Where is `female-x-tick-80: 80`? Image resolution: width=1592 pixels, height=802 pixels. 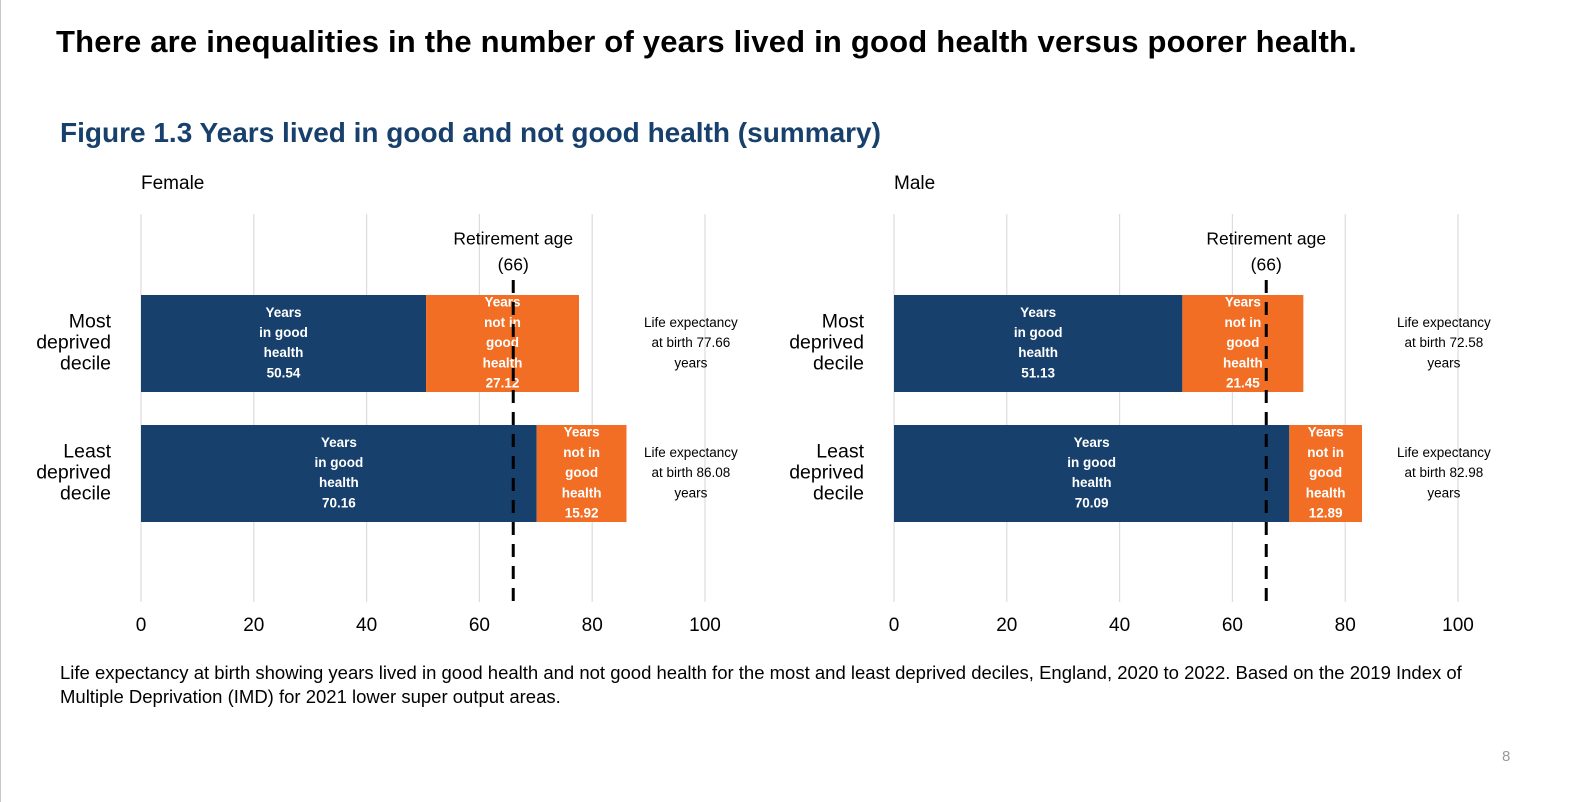
female-x-tick-80: 80 is located at coordinates (592, 625).